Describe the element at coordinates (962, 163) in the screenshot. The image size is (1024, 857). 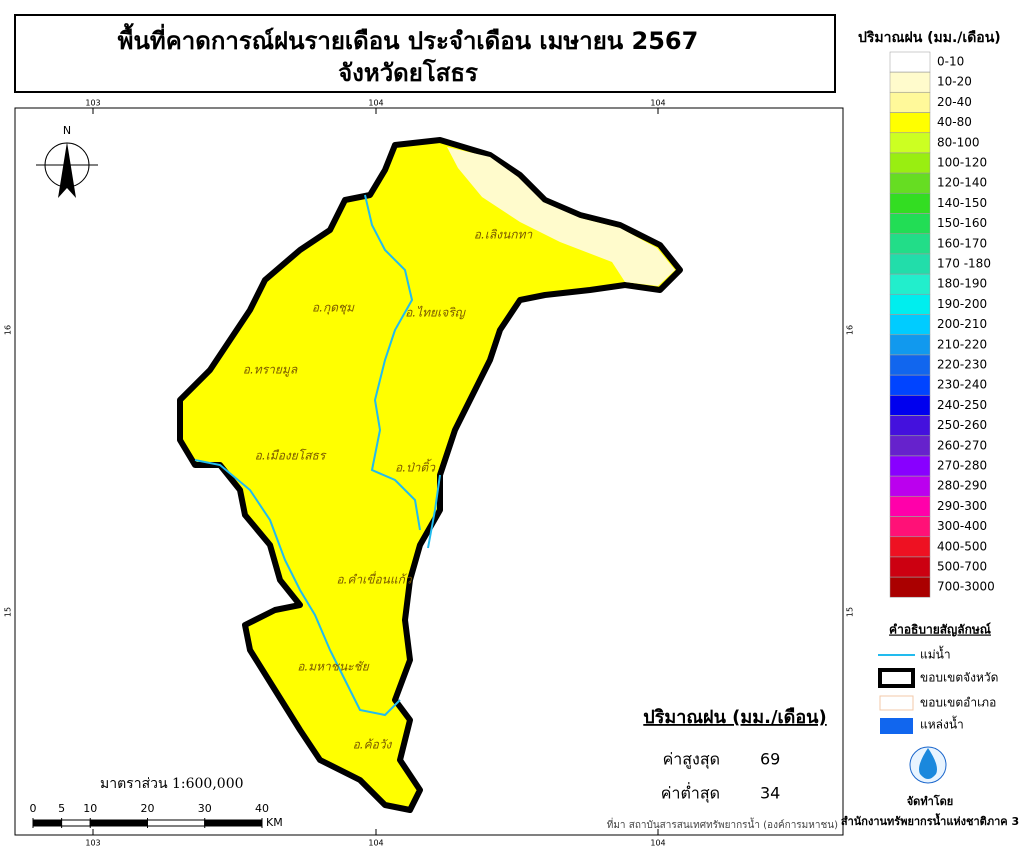
I see `legend-label: 100-120` at that location.